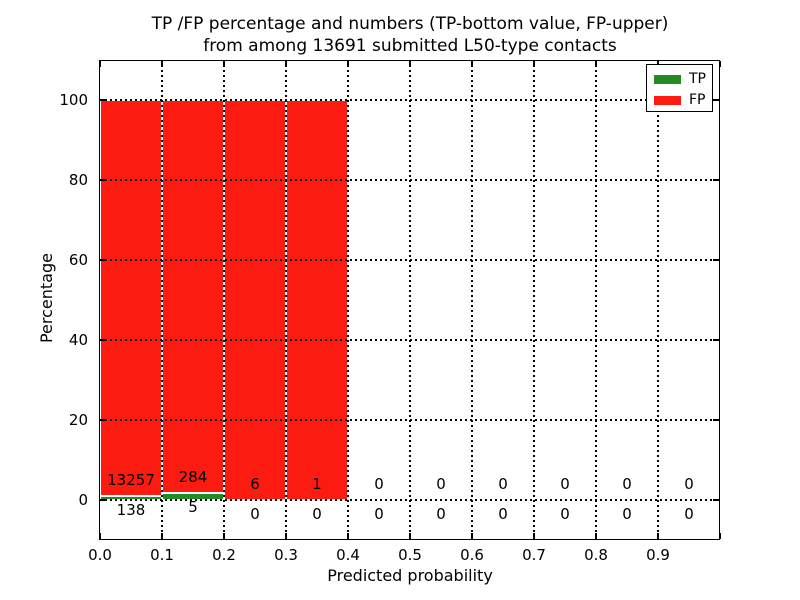 The width and height of the screenshot is (800, 600). I want to click on fp-count-label: 1, so click(317, 484).